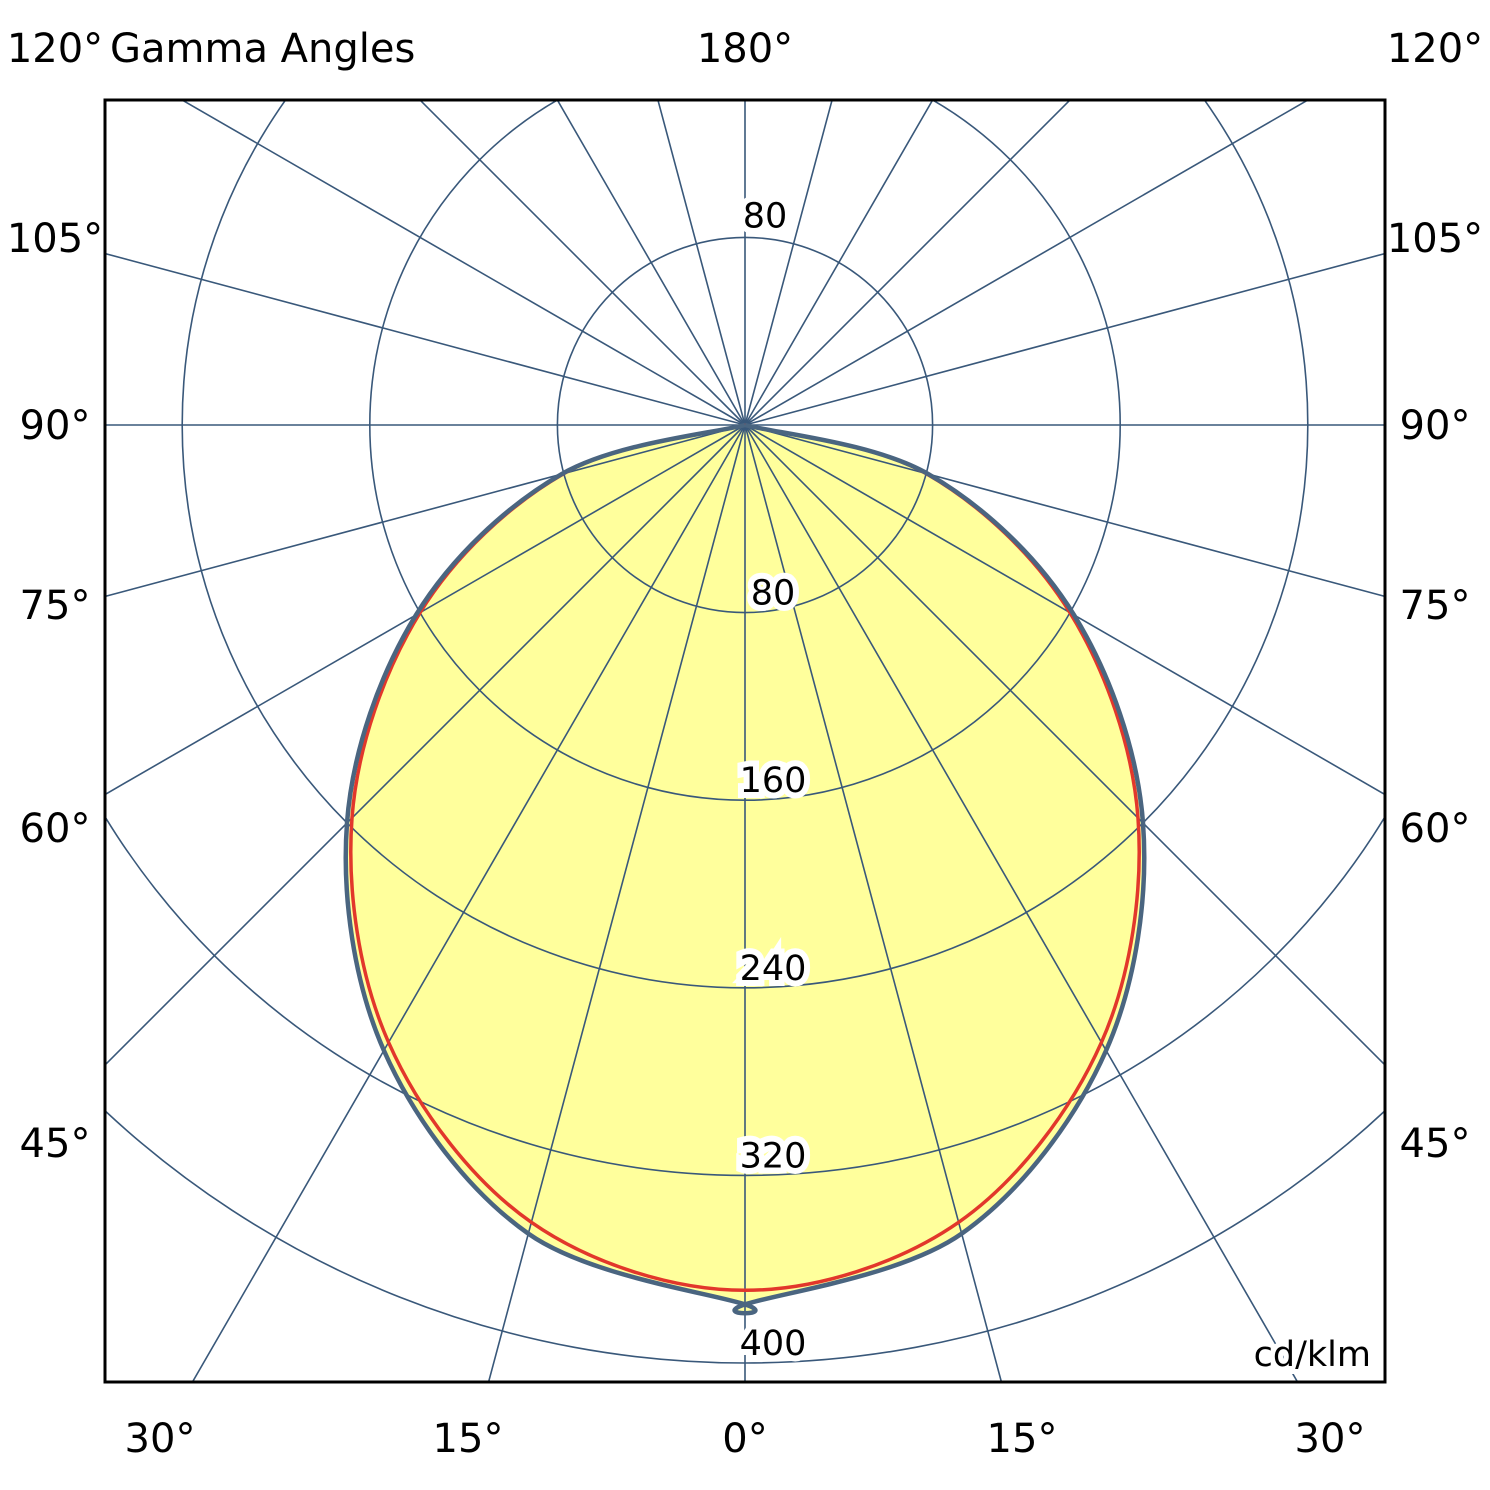  What do you see at coordinates (262, 49) in the screenshot?
I see `chart-title: Gamma Angles` at bounding box center [262, 49].